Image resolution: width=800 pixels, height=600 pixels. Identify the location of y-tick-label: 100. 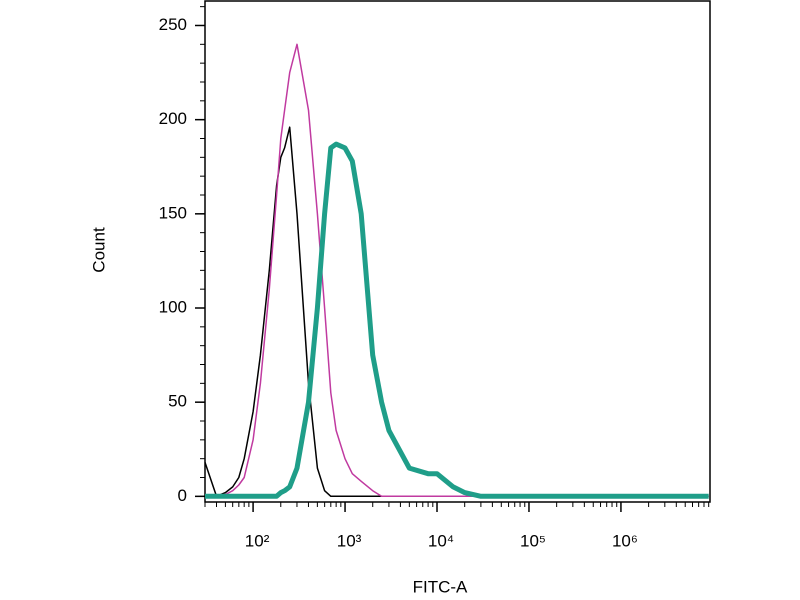
(173, 306).